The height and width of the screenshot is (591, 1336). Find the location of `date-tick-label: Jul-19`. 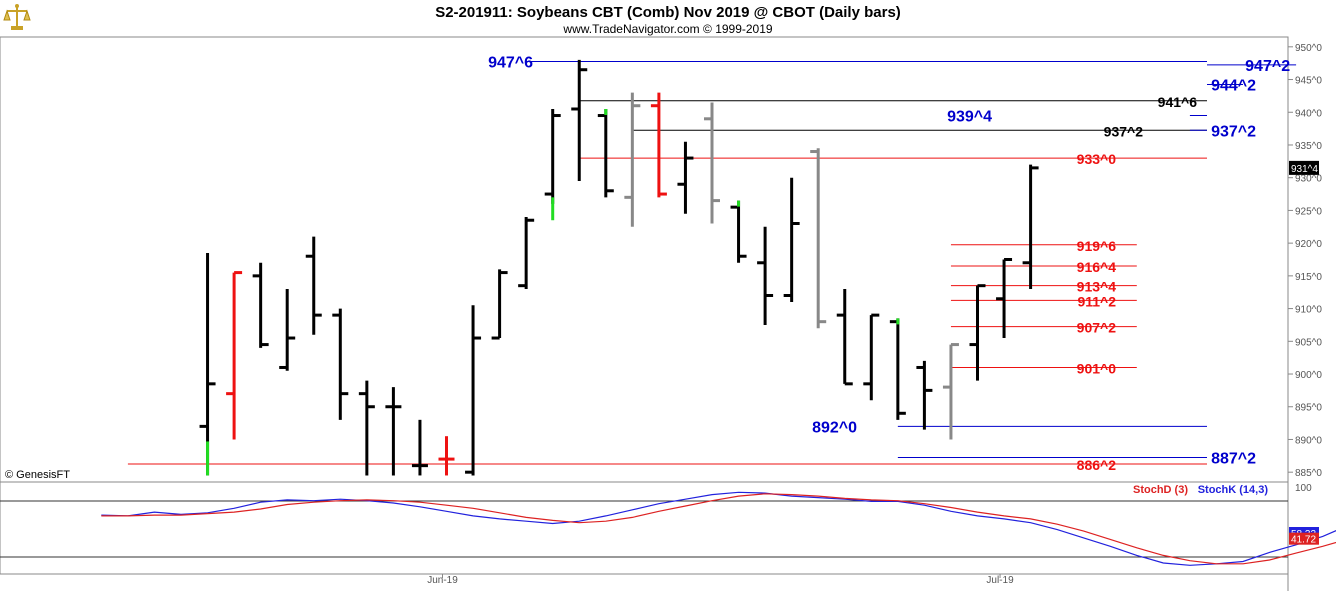

date-tick-label: Jul-19 is located at coordinates (1000, 580).